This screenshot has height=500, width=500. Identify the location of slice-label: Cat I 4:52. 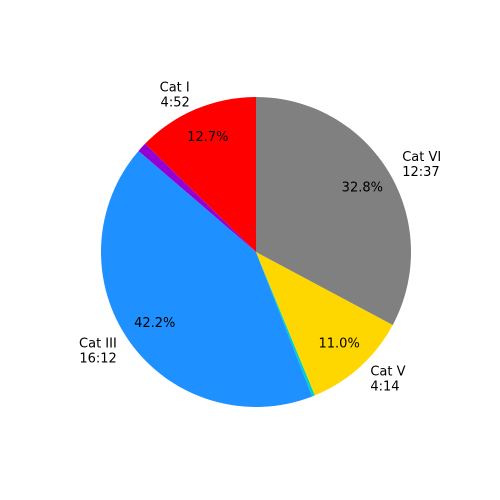
(175, 95).